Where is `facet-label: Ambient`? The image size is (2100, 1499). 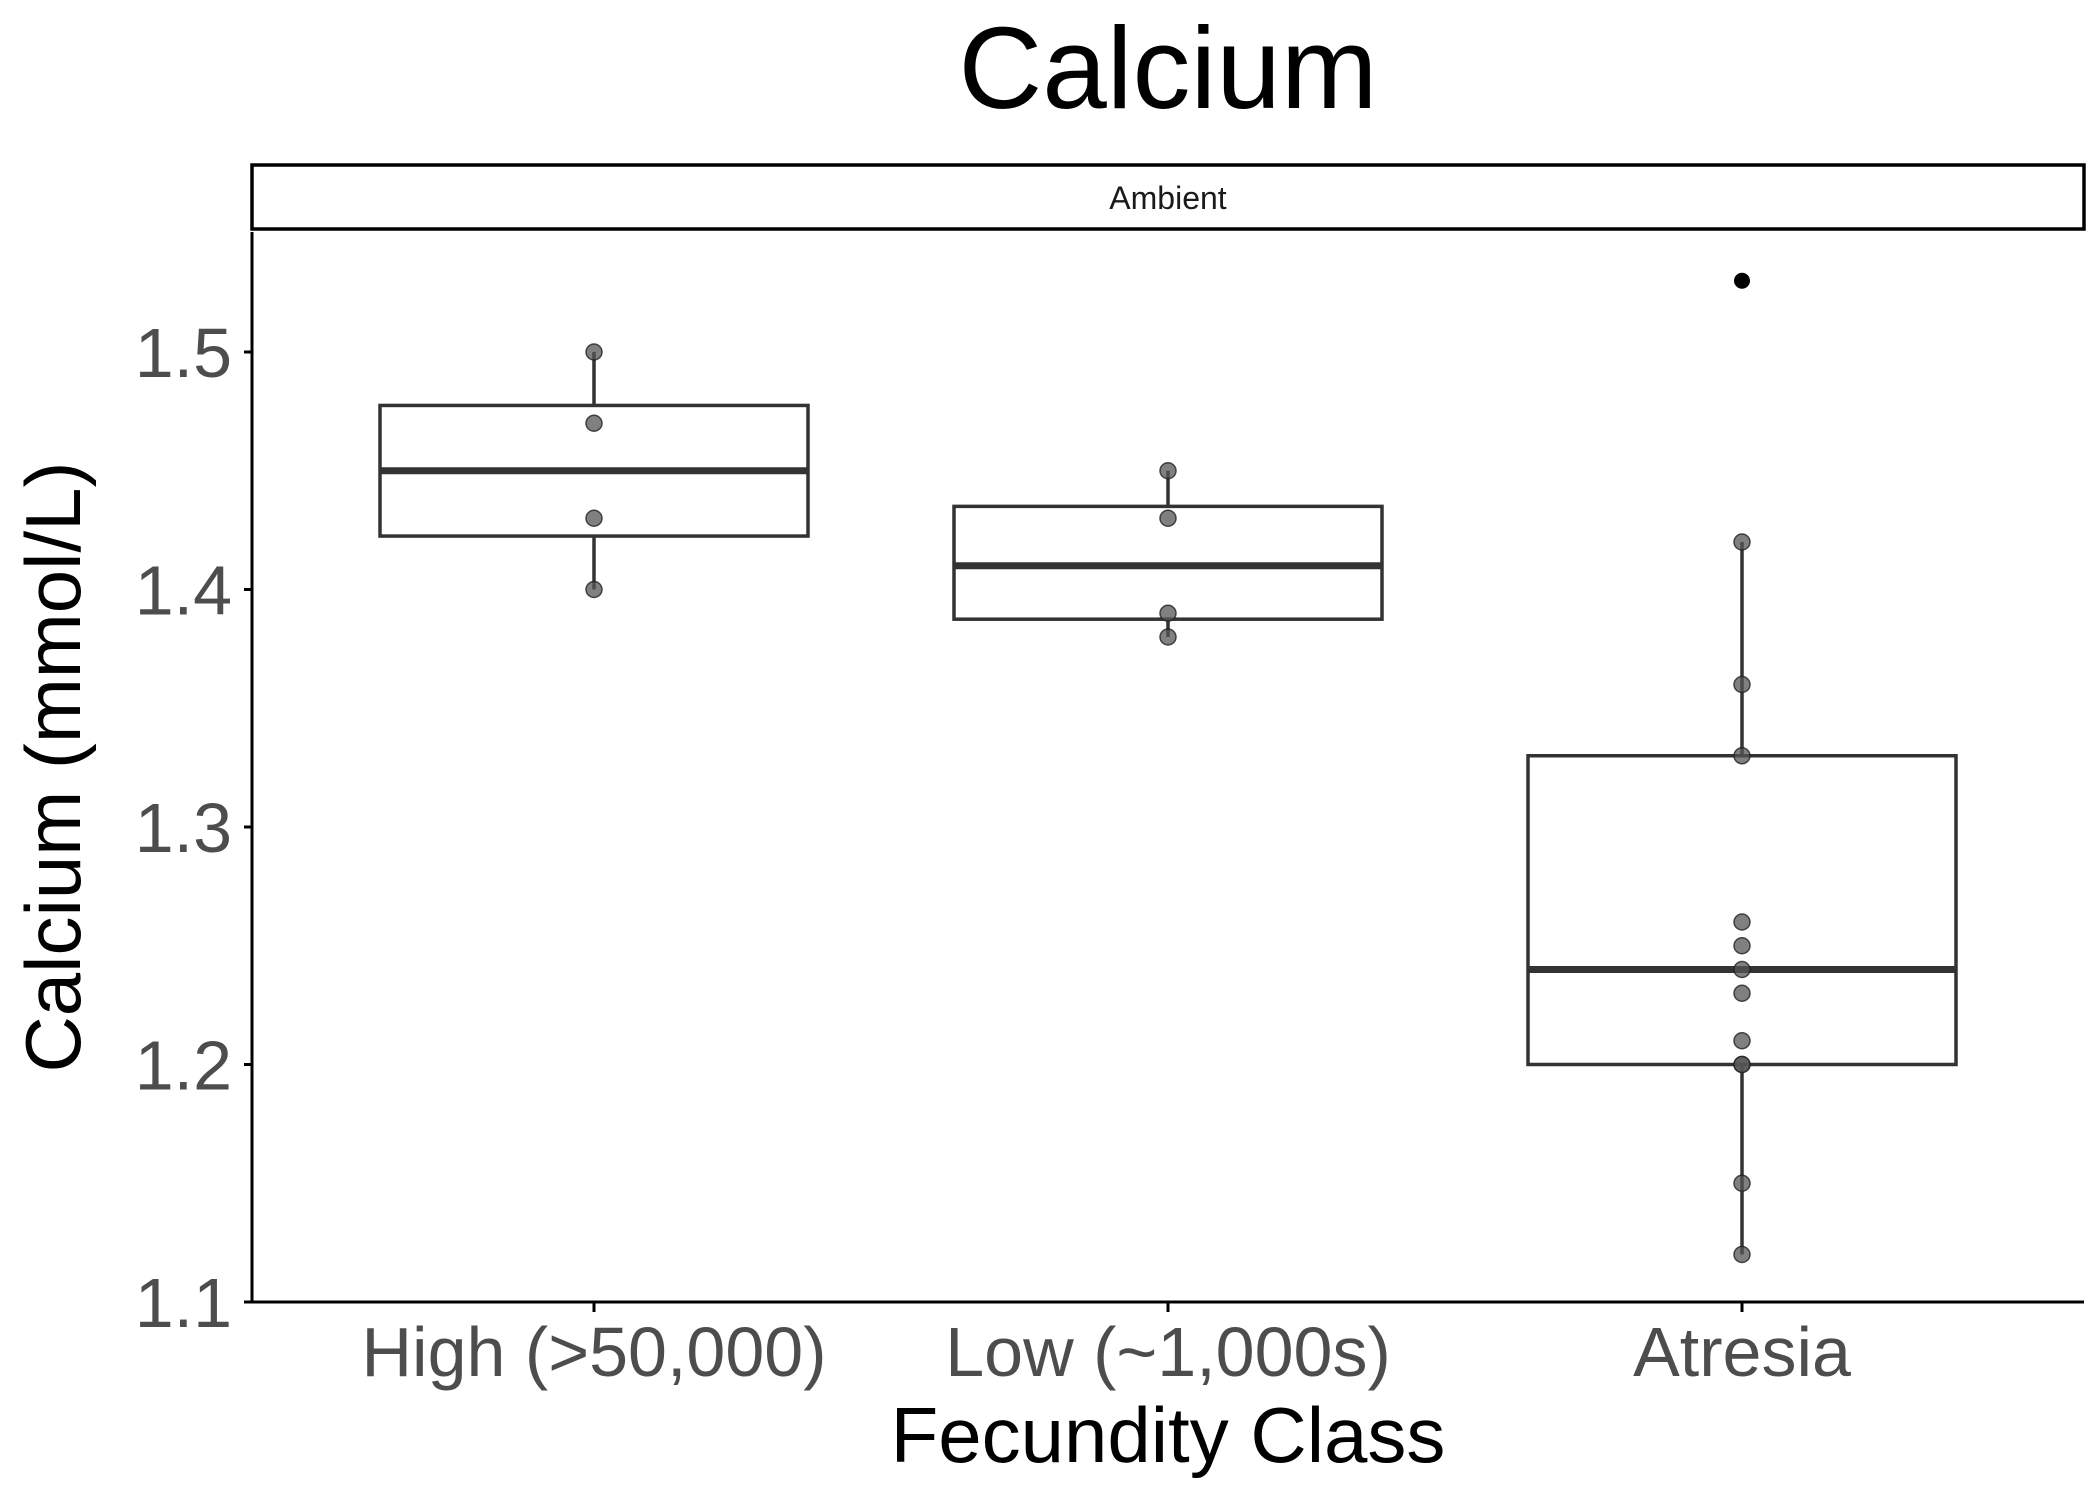
facet-label: Ambient is located at coordinates (1168, 198).